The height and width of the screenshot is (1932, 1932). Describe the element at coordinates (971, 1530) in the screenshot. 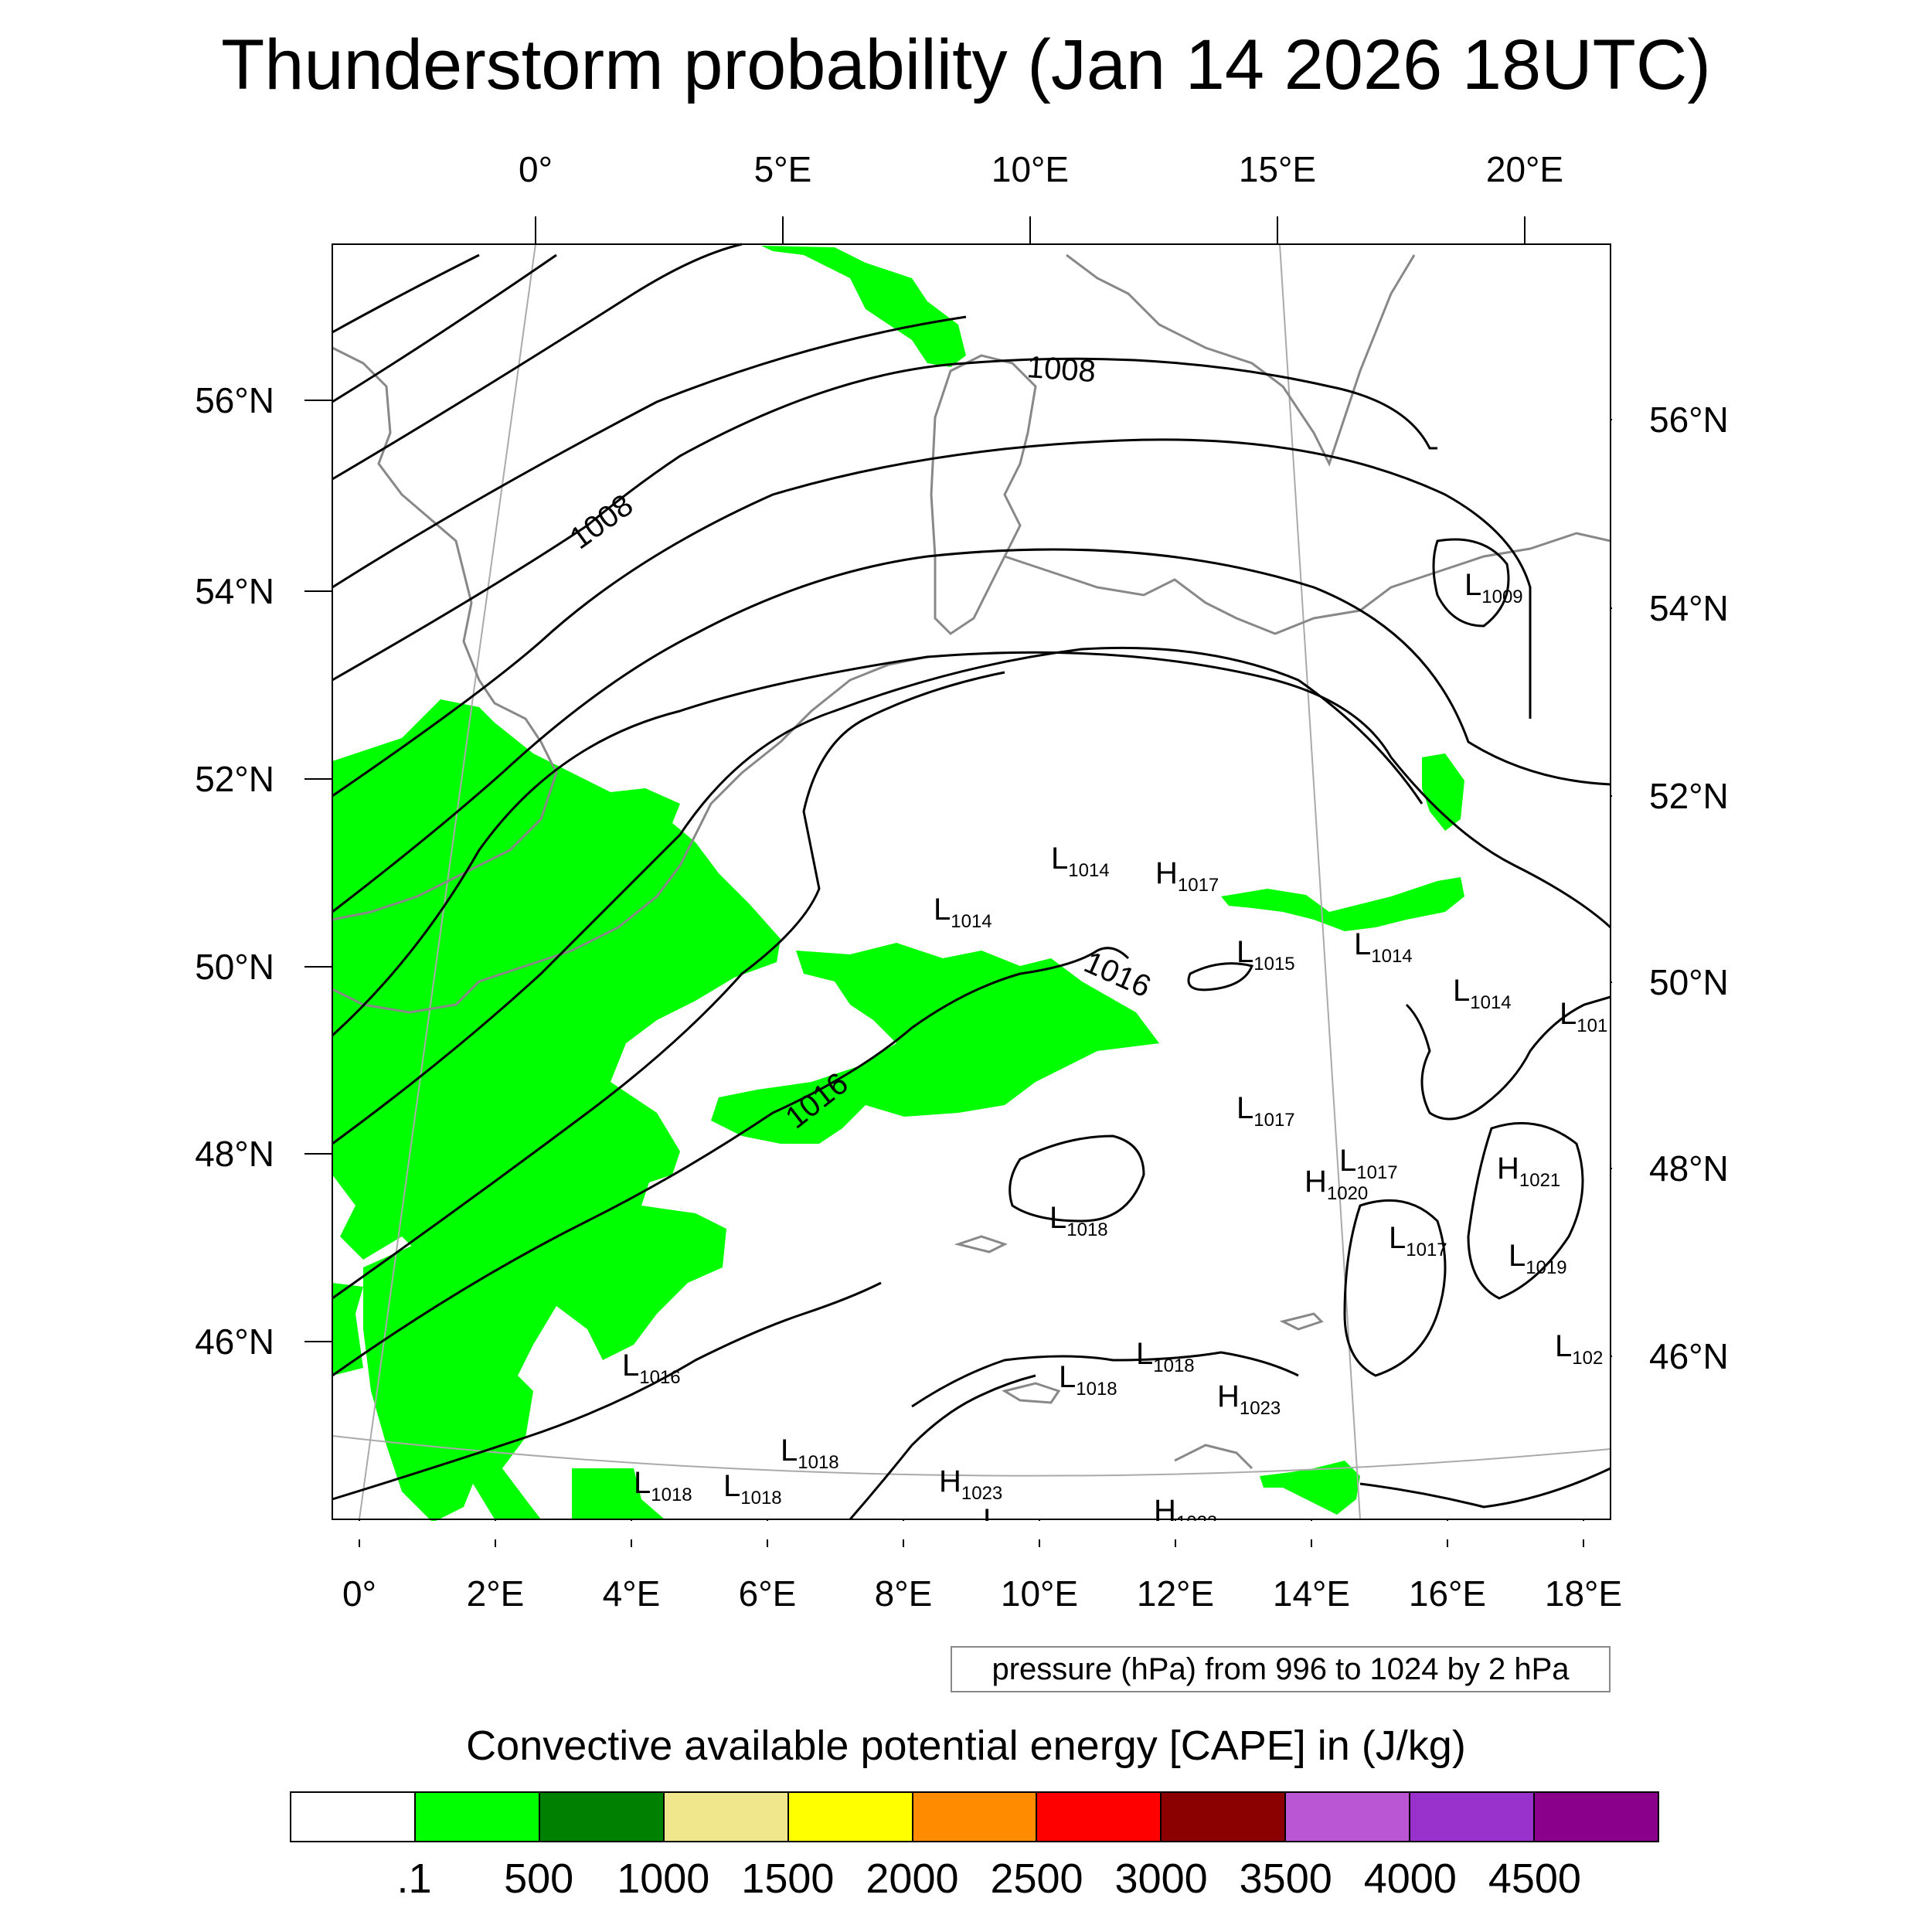

I see `frame-bottom-mask` at that location.